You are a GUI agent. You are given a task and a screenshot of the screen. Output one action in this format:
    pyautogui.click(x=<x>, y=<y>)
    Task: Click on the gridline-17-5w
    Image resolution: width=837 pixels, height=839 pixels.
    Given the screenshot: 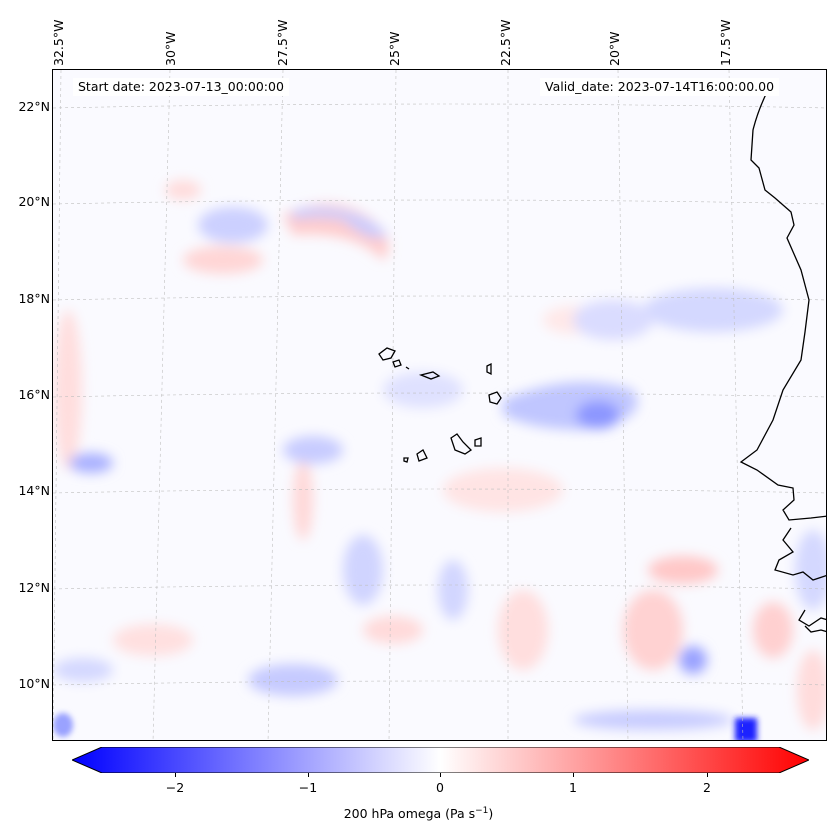 What is the action you would take?
    pyautogui.click(x=736, y=405)
    